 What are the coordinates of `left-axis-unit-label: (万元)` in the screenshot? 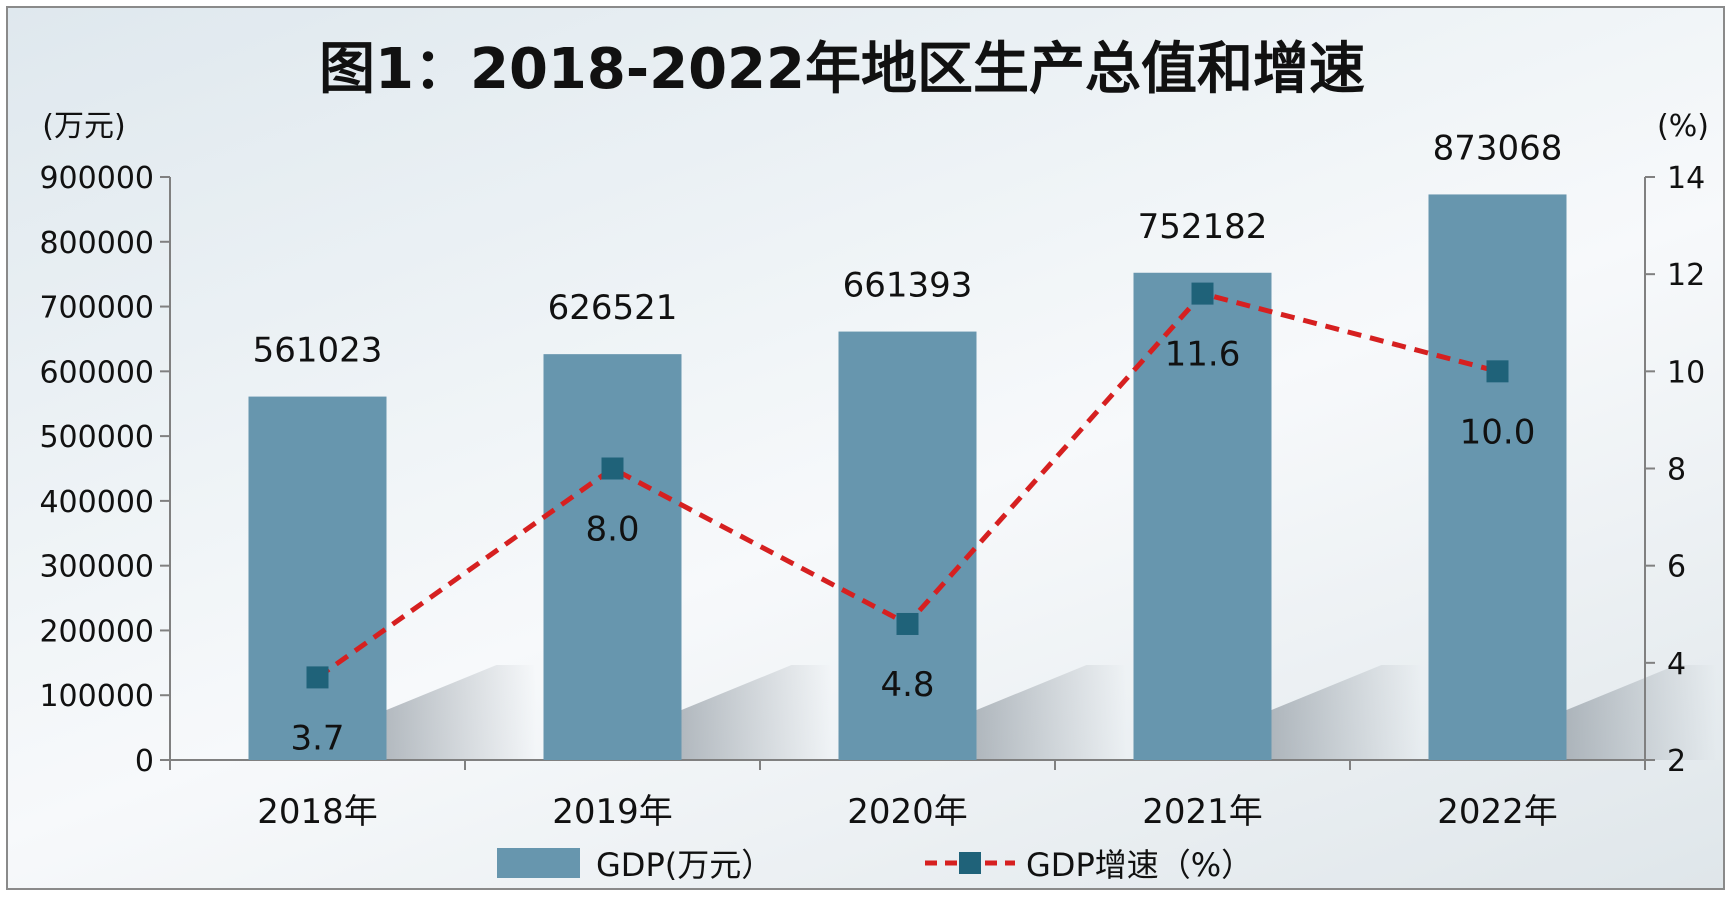 It's located at (83, 126).